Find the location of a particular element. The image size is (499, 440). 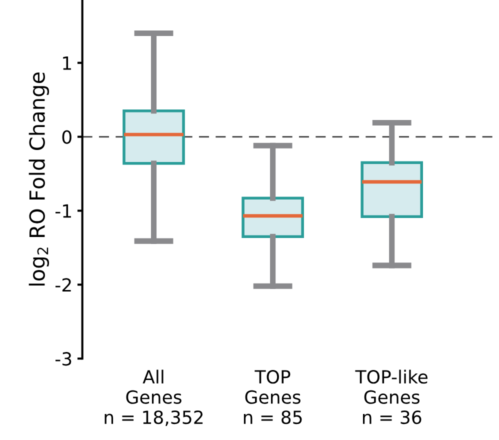

y-tick-label: -1 is located at coordinates (63, 211).